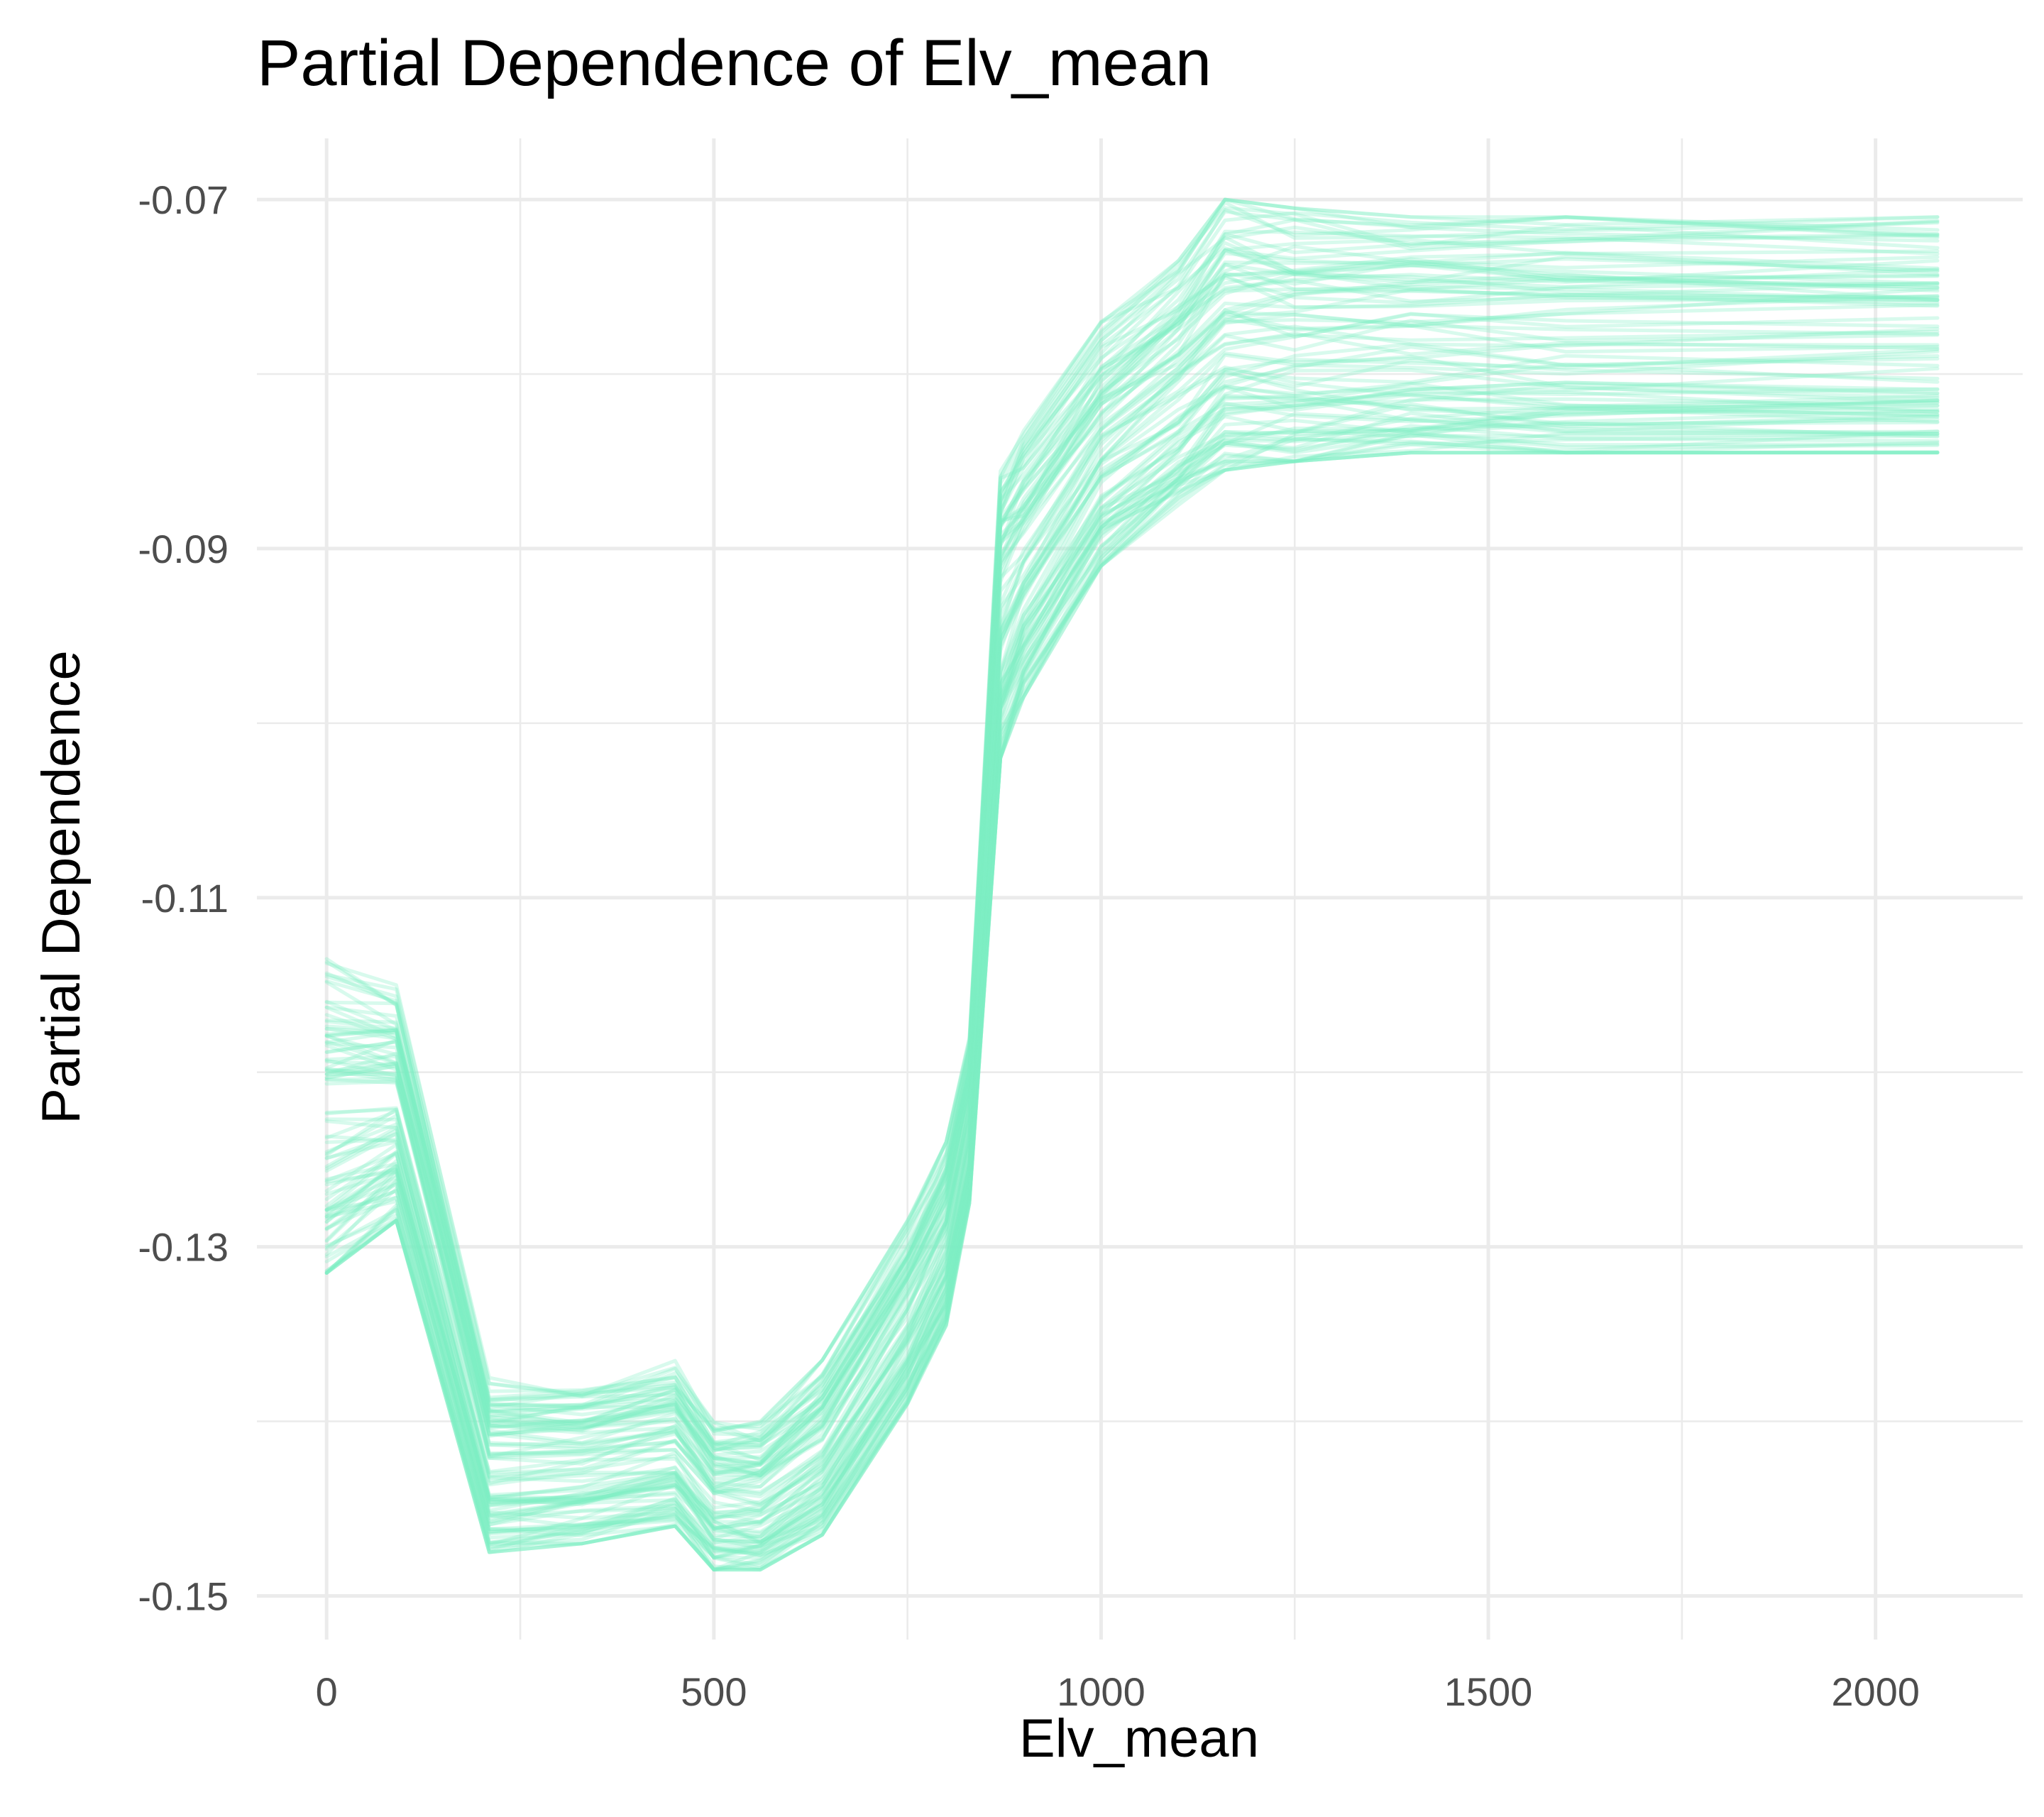 This screenshot has width=2044, height=1817. What do you see at coordinates (1488, 1691) in the screenshot?
I see `x-tick-label: 1500` at bounding box center [1488, 1691].